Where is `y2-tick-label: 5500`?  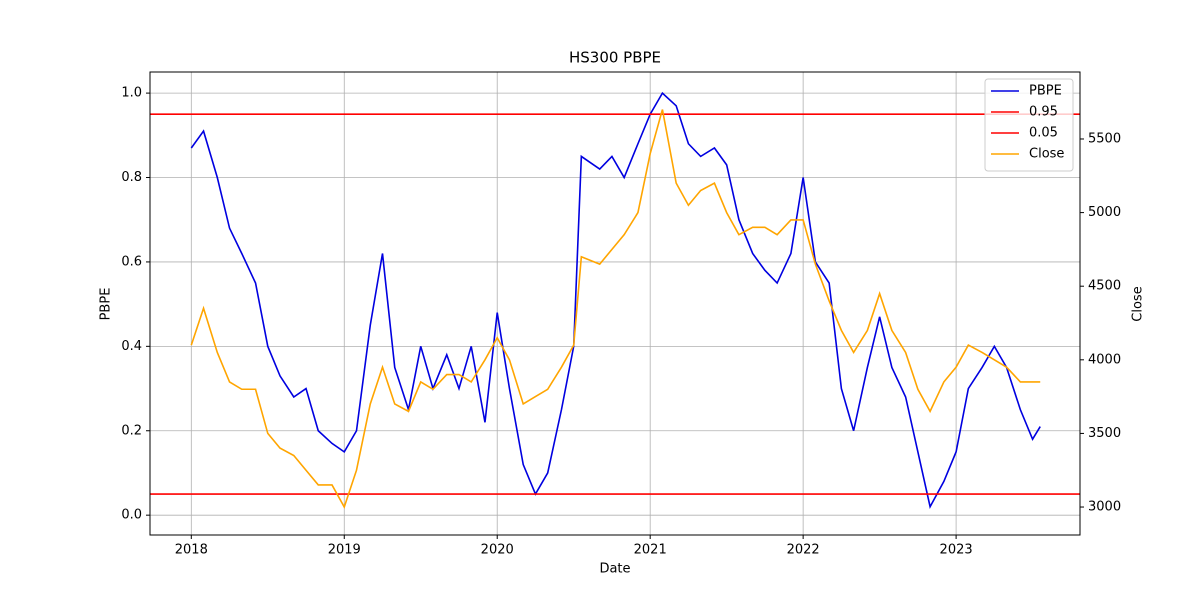 y2-tick-label: 5500 is located at coordinates (1104, 138).